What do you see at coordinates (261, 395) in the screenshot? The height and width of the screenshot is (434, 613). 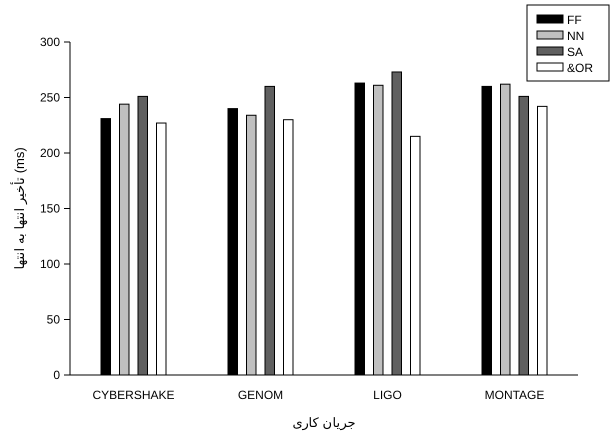 I see `x-tick-label: GENOM` at bounding box center [261, 395].